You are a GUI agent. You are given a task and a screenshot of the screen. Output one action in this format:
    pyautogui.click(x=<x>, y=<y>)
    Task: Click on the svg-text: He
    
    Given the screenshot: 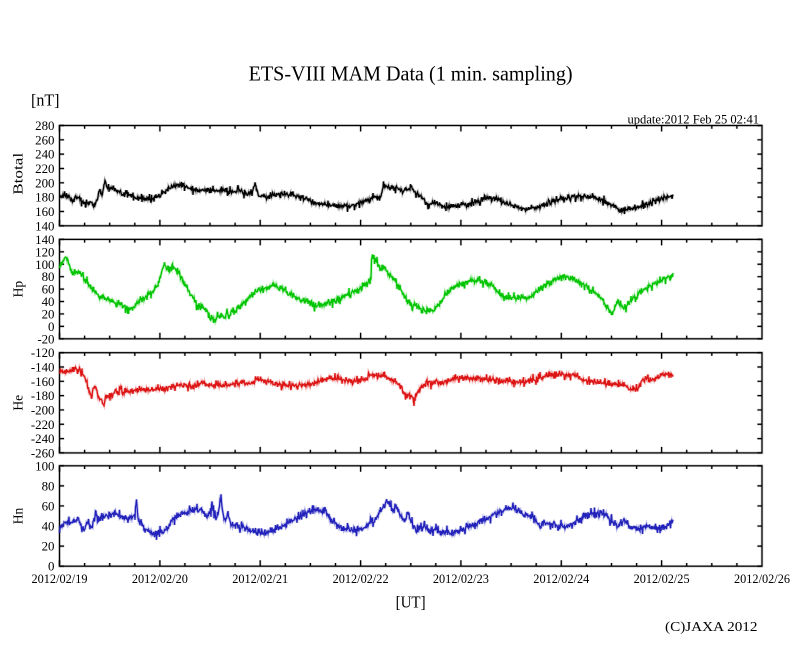 What is the action you would take?
    pyautogui.click(x=18, y=403)
    